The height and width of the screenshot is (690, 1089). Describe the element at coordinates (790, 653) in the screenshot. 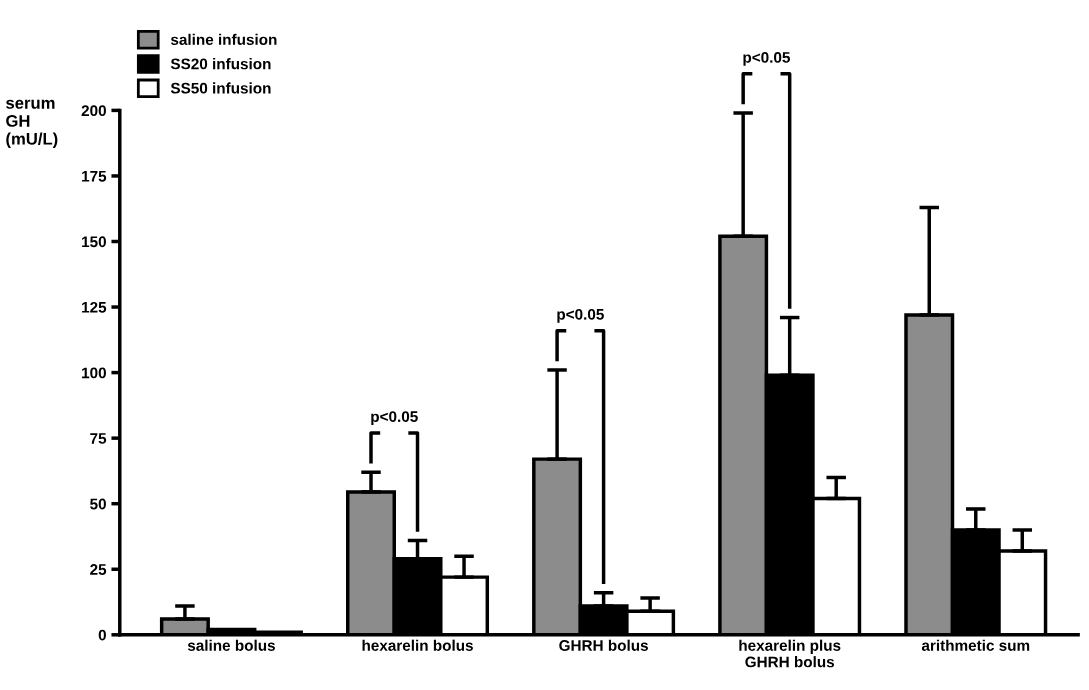

I see `x-tick-label: hexarelin plus GHRH bolus` at that location.